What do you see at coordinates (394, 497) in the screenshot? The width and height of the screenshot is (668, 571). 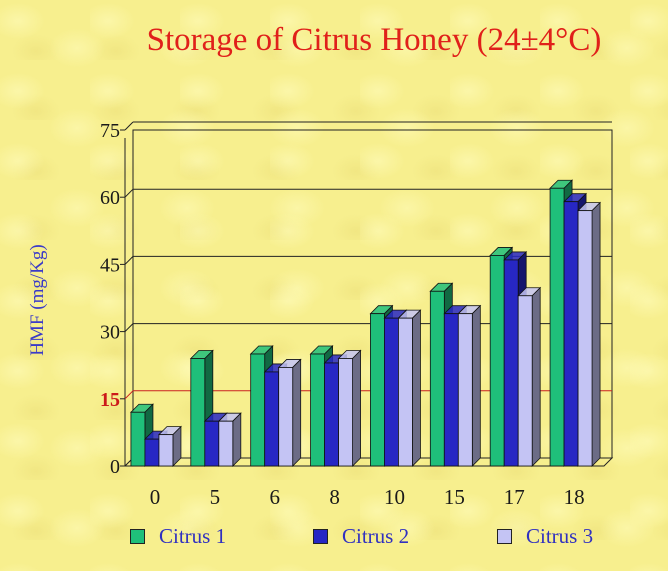 I see `x-tick-label-10: 10` at bounding box center [394, 497].